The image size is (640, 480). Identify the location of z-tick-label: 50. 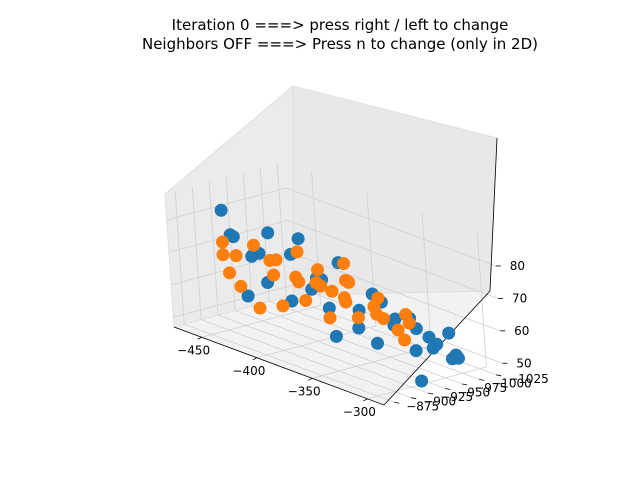
(523, 363).